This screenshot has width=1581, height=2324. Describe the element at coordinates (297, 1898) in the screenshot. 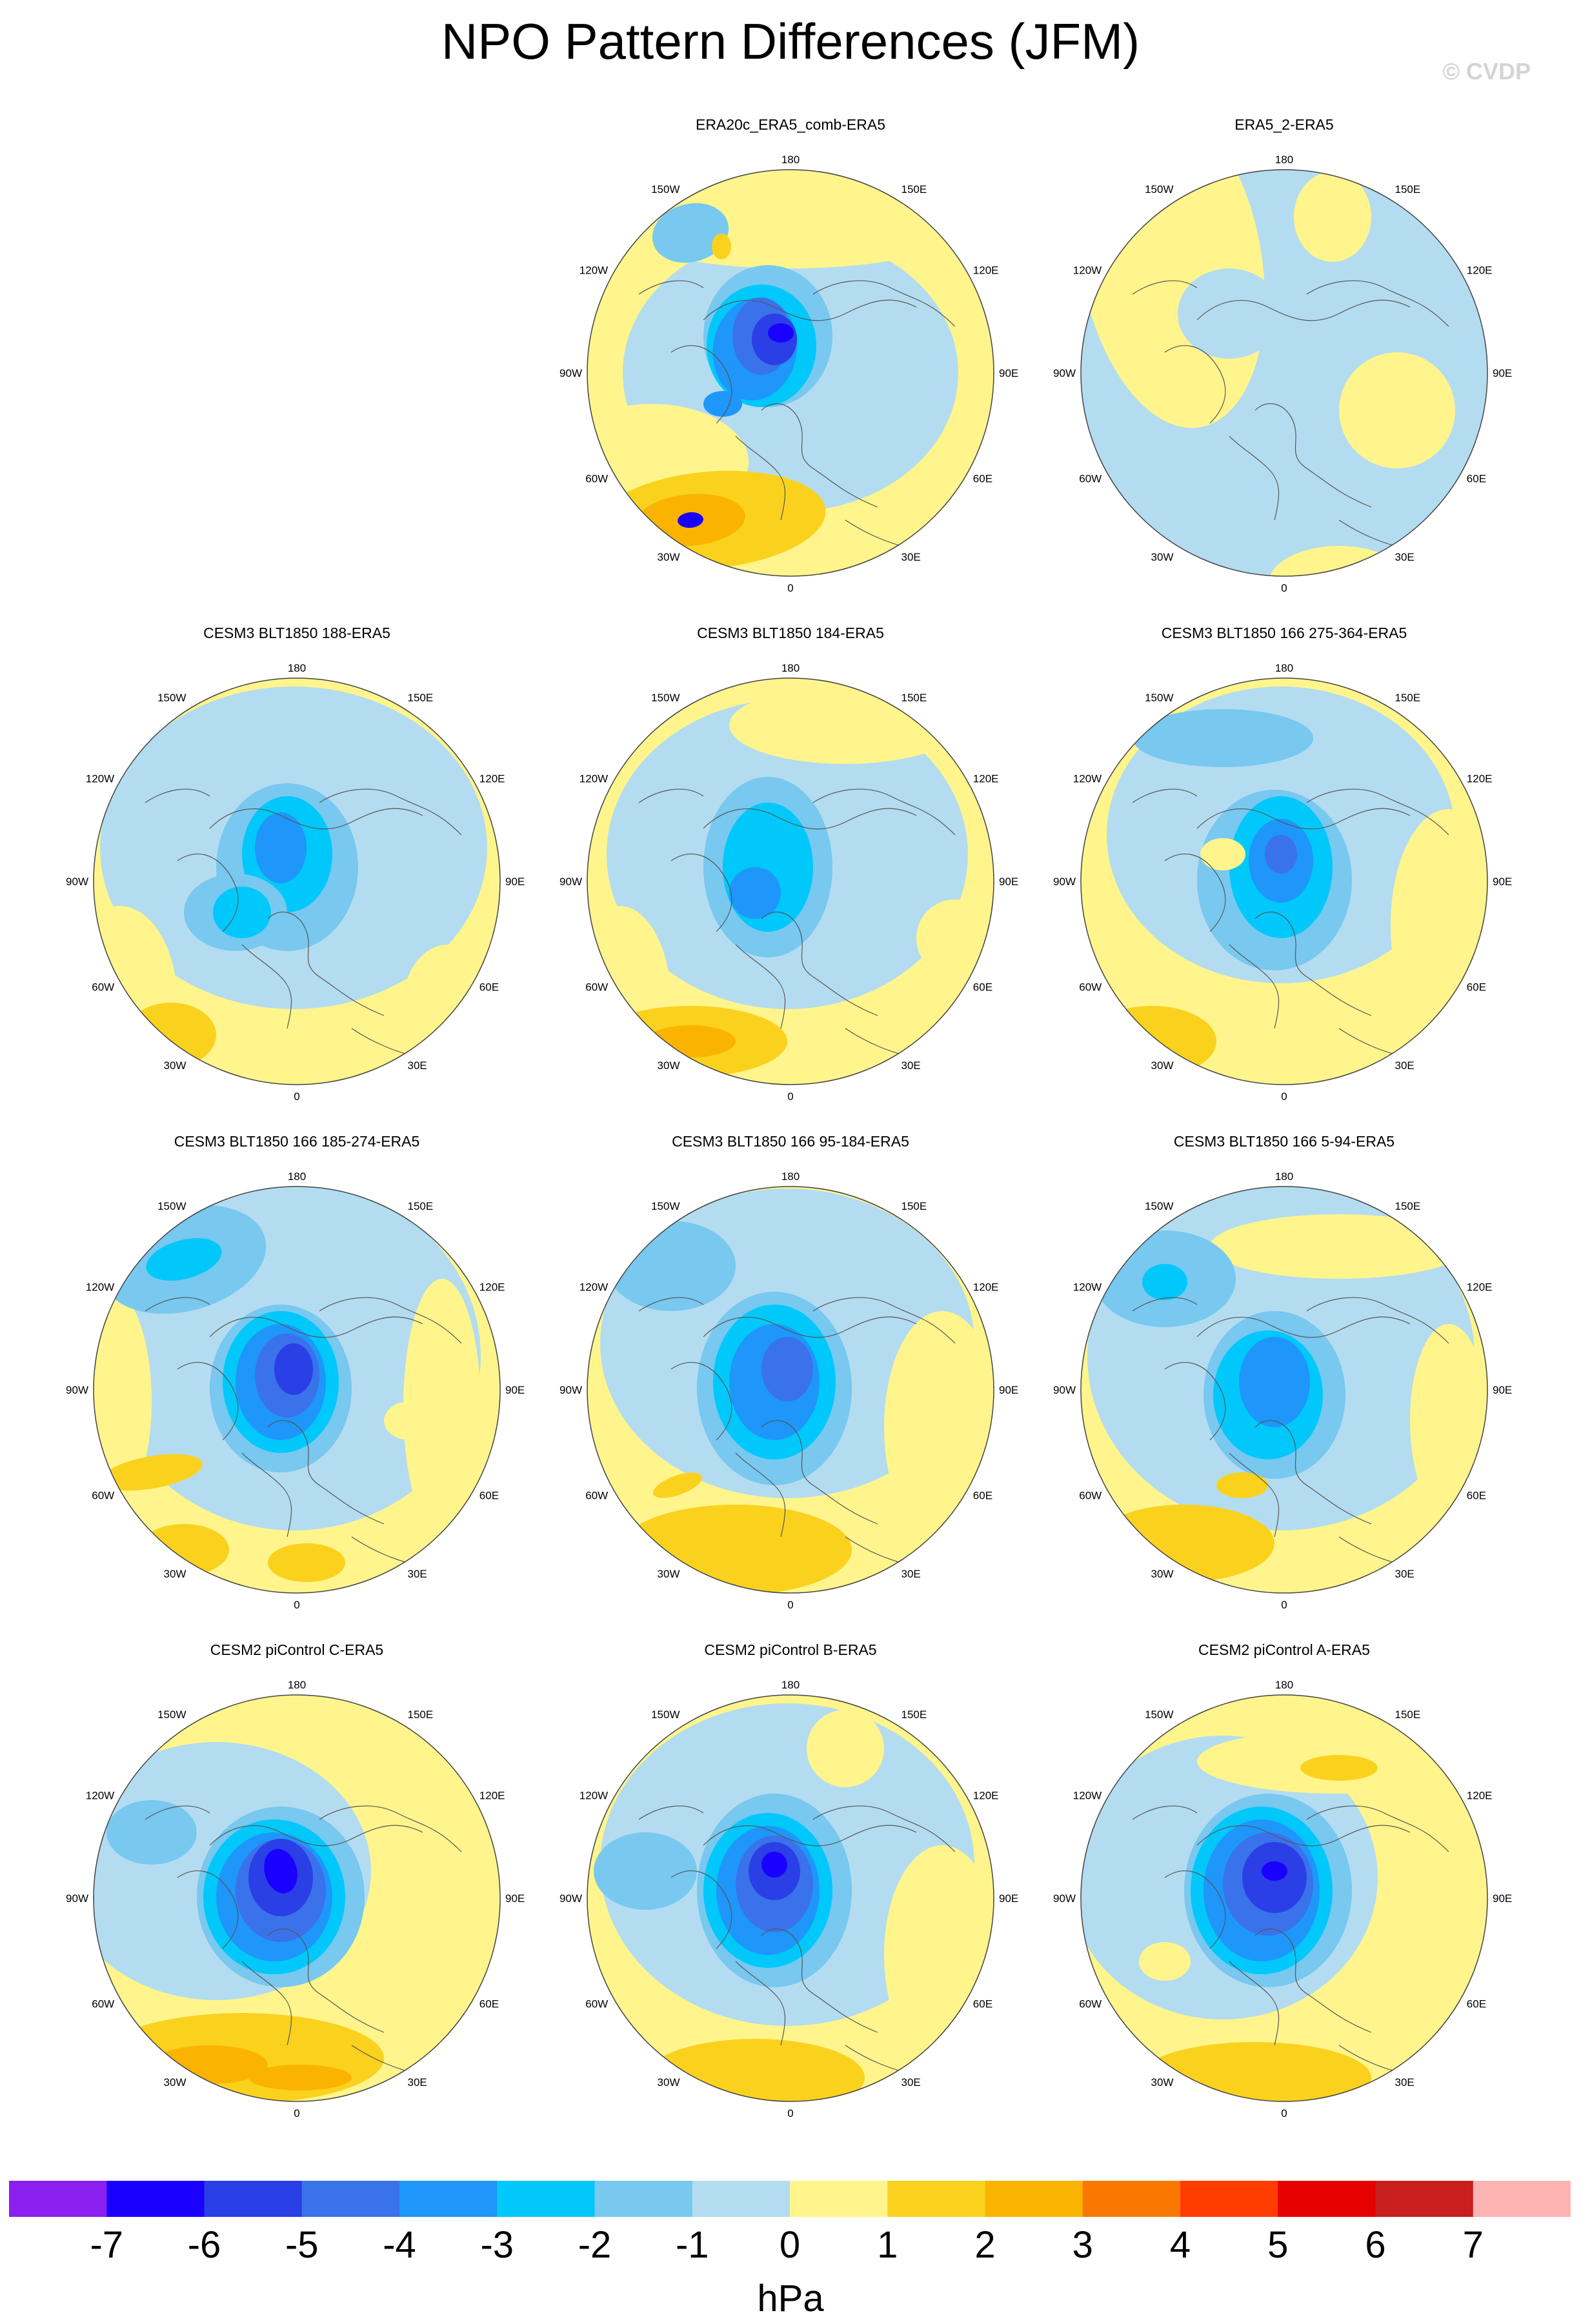

I see `map-border` at that location.